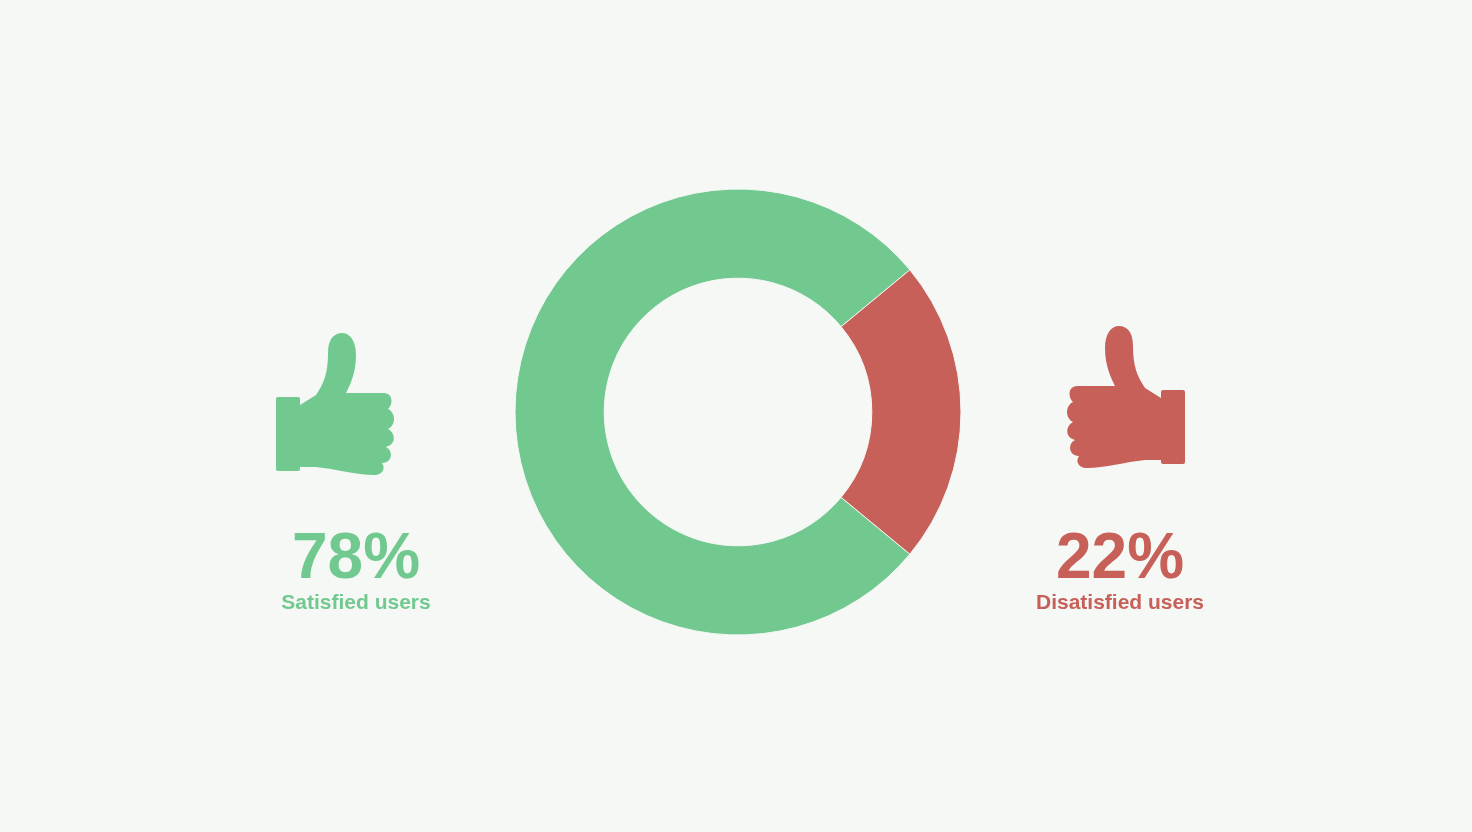  What do you see at coordinates (356, 556) in the screenshot?
I see `data-label: 78%` at bounding box center [356, 556].